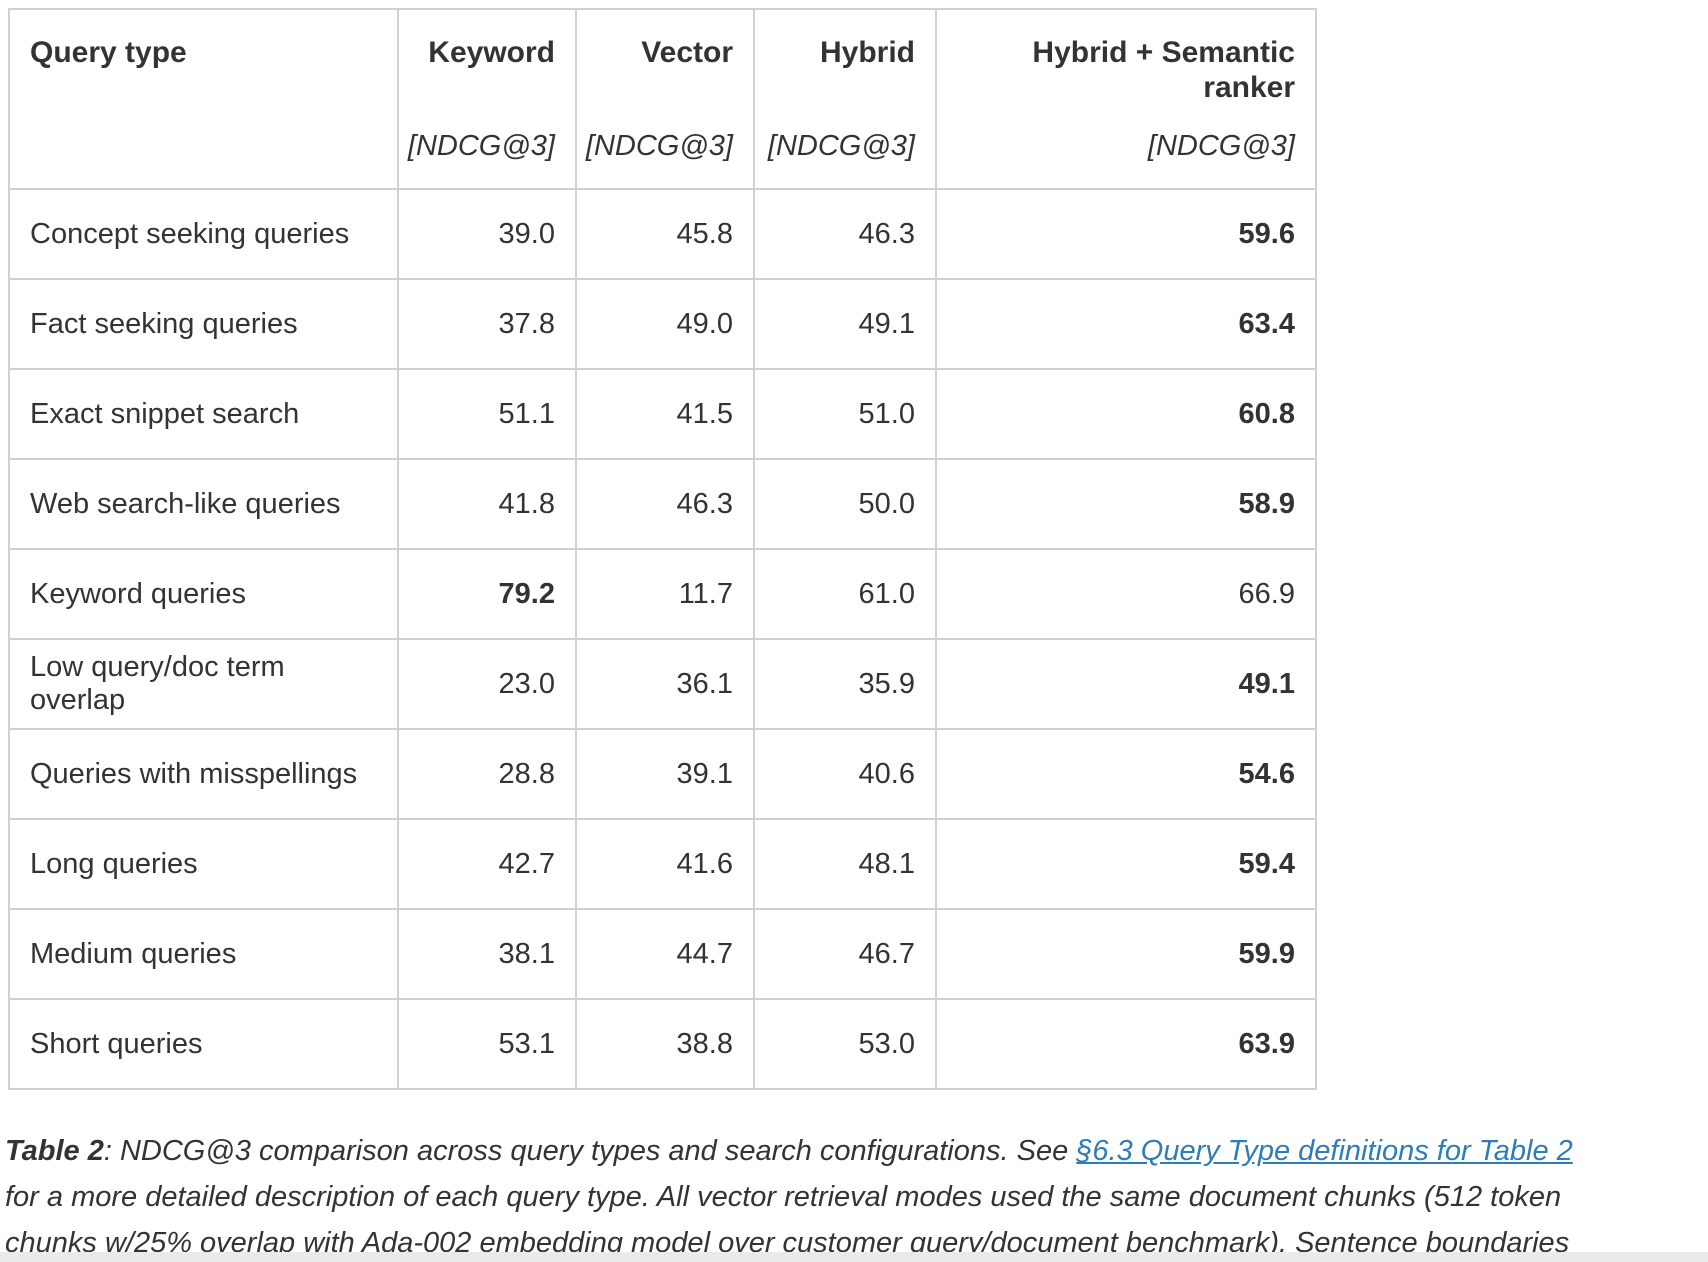 This screenshot has height=1262, width=1708. I want to click on column-header-keyword: Keyword [NDCG@3], so click(487, 99).